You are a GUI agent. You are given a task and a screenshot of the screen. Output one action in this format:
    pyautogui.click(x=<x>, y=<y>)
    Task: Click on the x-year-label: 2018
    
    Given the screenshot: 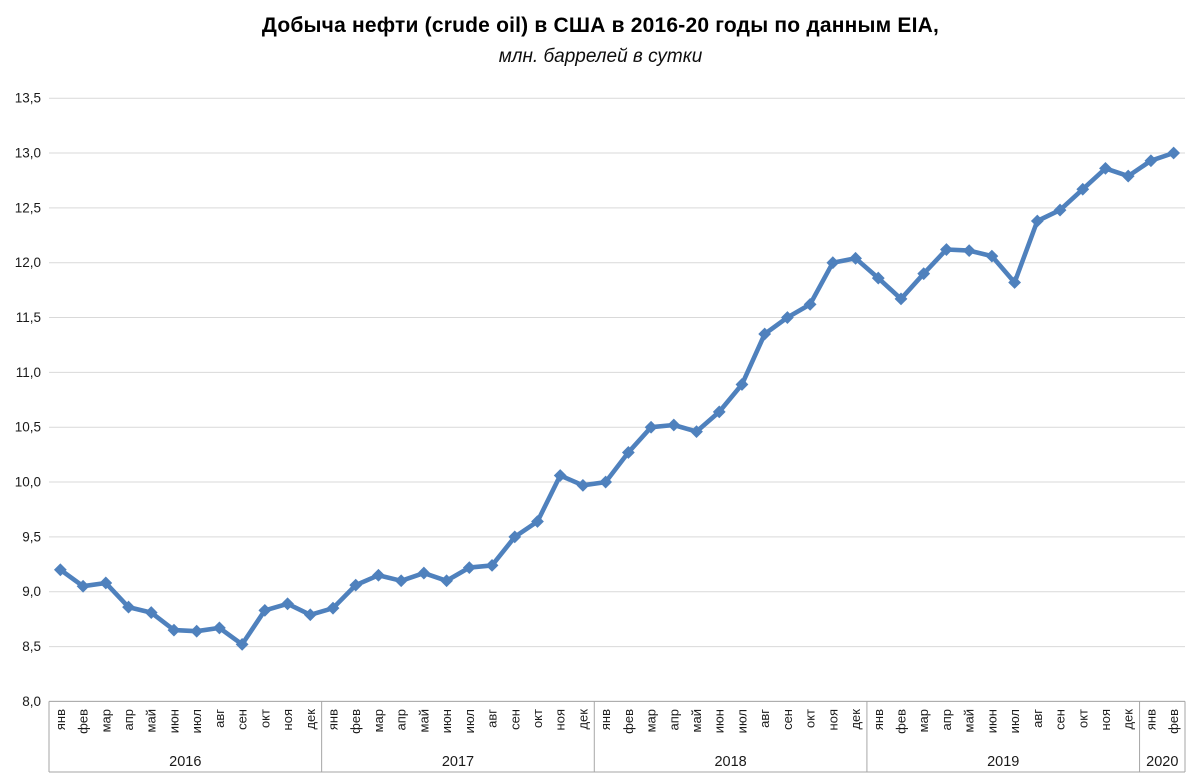 What is the action you would take?
    pyautogui.click(x=730, y=762)
    